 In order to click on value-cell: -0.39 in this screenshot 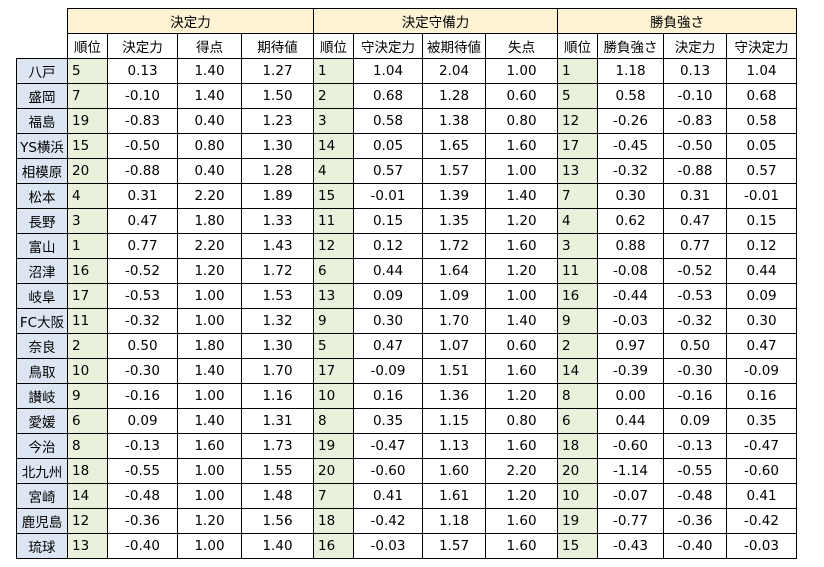, I will do `click(630, 371)`.